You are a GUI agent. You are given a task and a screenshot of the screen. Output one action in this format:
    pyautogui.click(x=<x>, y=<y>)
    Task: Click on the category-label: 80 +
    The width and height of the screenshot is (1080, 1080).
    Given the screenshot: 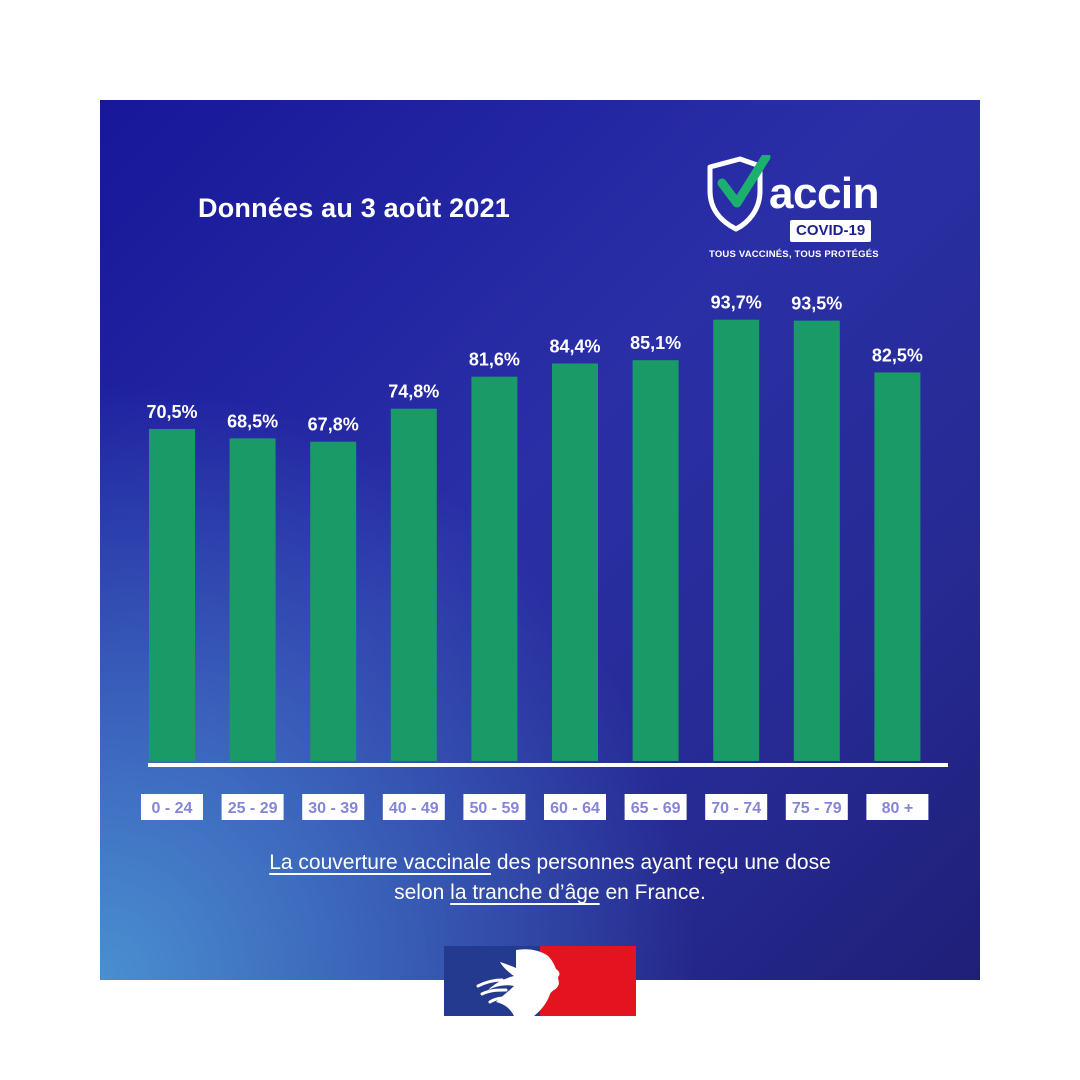 What is the action you would take?
    pyautogui.click(x=898, y=808)
    